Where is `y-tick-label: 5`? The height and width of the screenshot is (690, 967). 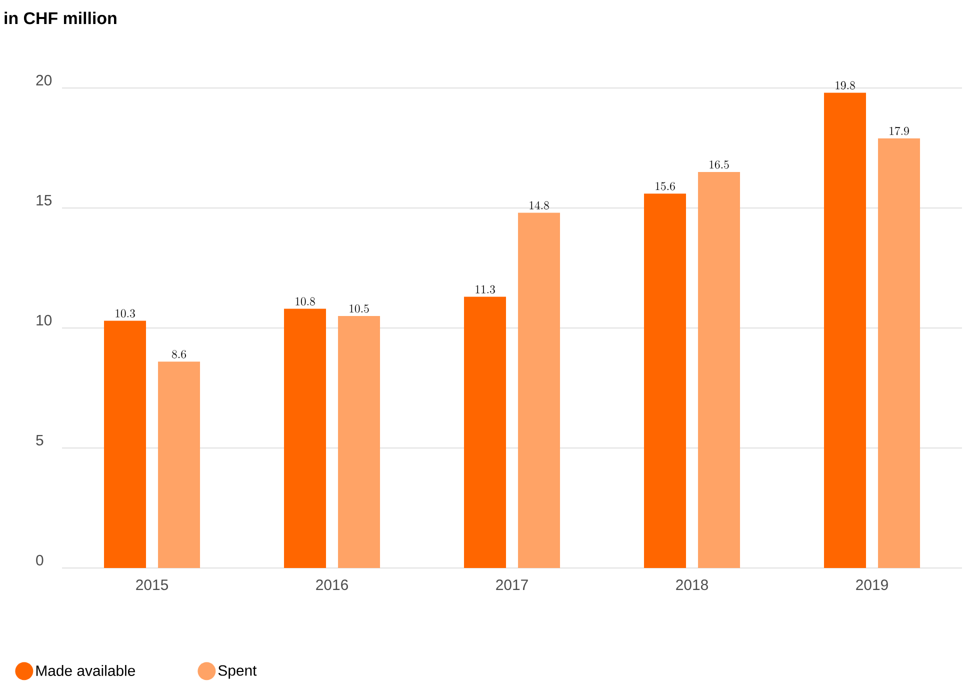 y-tick-label: 5 is located at coordinates (40, 440).